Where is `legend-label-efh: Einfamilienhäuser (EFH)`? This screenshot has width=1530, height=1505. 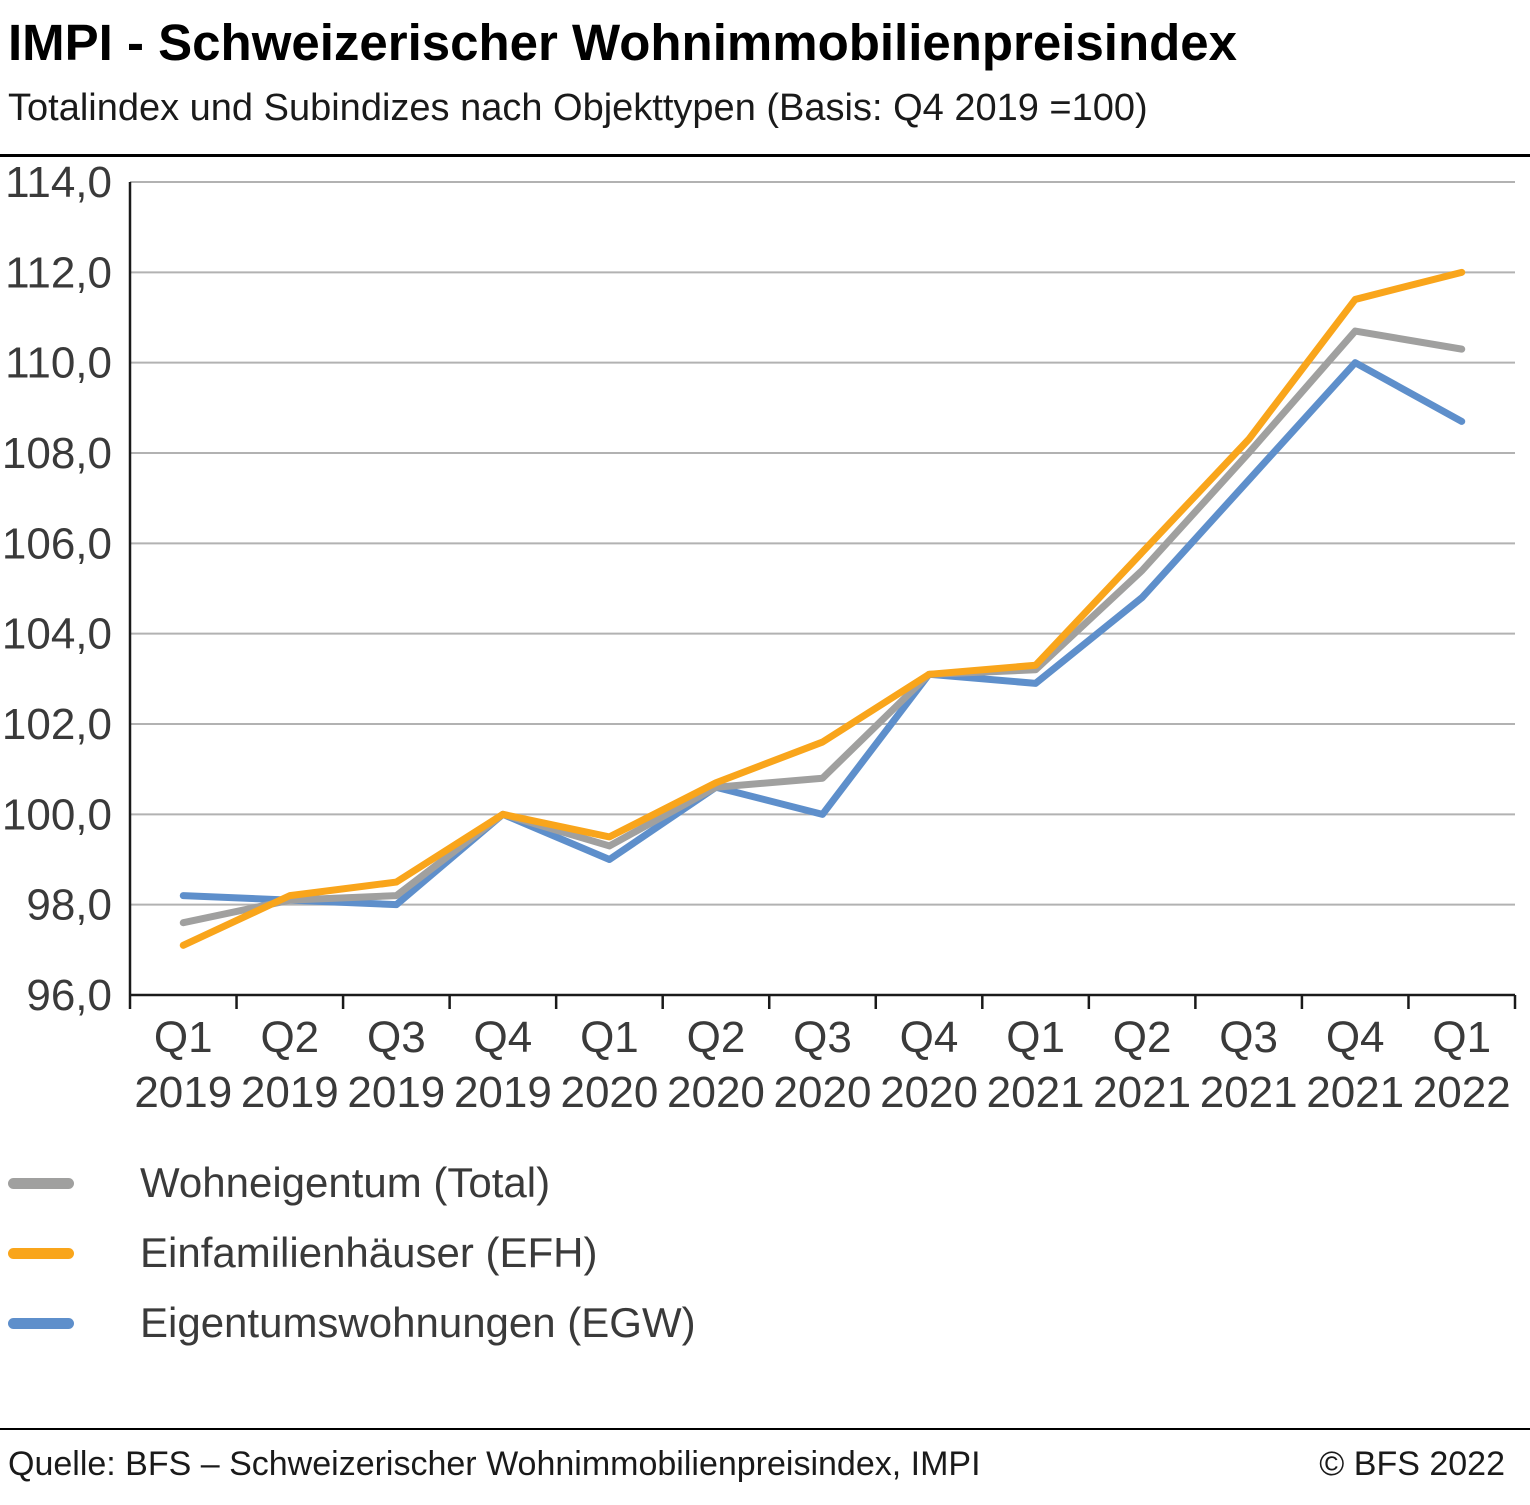
legend-label-efh: Einfamilienhäuser (EFH) is located at coordinates (369, 1253).